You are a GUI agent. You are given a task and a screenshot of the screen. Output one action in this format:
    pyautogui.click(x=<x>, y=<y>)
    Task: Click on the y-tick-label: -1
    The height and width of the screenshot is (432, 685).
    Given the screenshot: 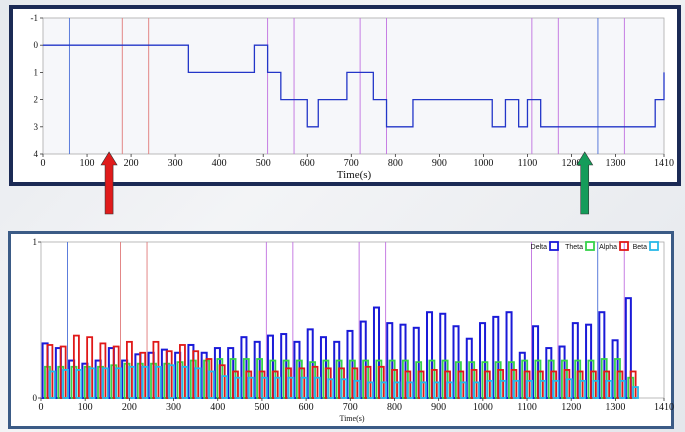 What is the action you would take?
    pyautogui.click(x=35, y=18)
    